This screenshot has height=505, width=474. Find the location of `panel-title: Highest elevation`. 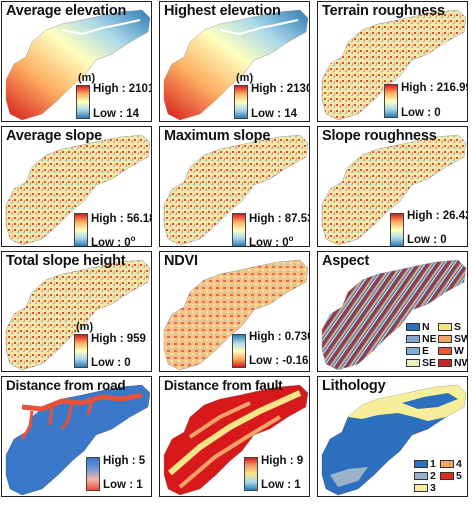

panel-title: Highest elevation is located at coordinates (222, 11).